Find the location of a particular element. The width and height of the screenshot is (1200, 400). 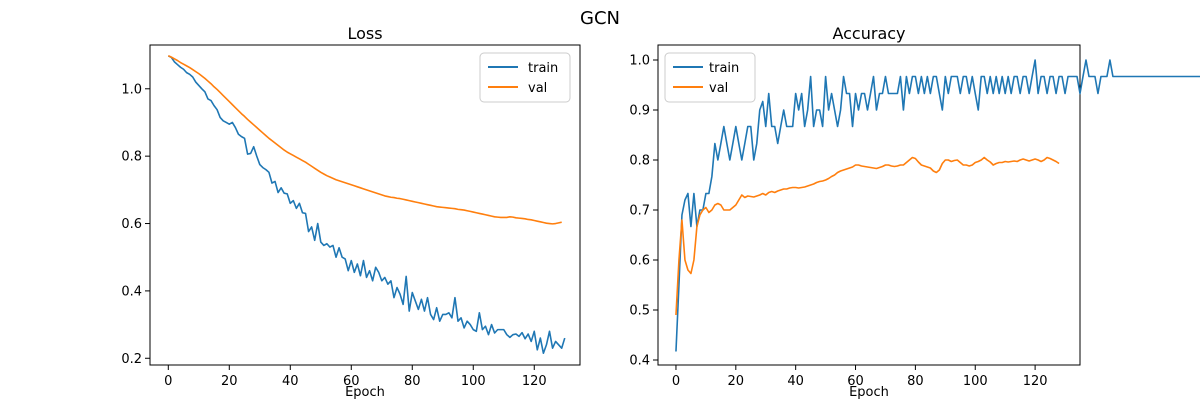

accuracy-legend-box is located at coordinates (710, 77).